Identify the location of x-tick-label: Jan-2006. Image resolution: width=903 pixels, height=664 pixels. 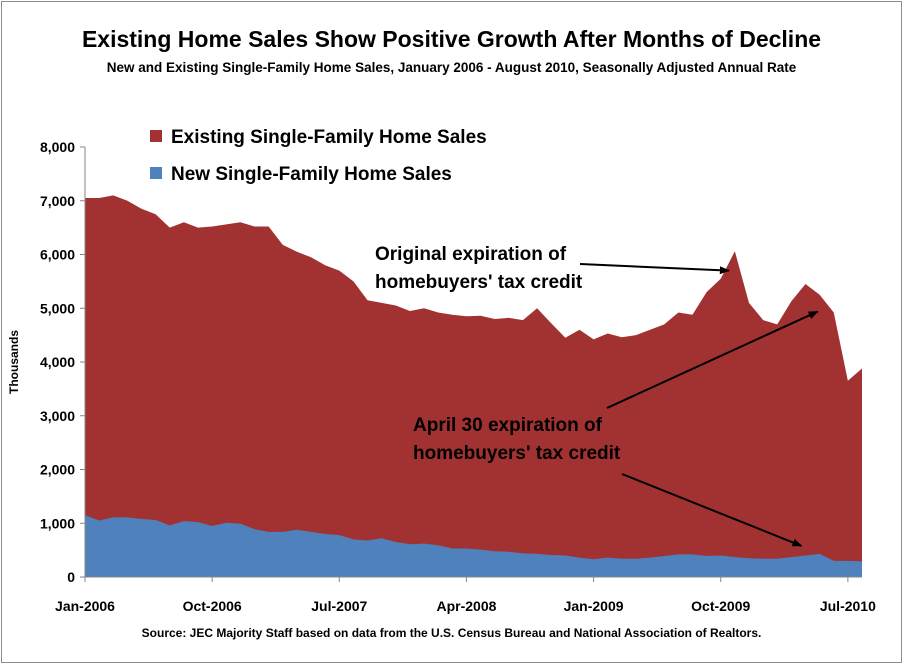
(85, 606).